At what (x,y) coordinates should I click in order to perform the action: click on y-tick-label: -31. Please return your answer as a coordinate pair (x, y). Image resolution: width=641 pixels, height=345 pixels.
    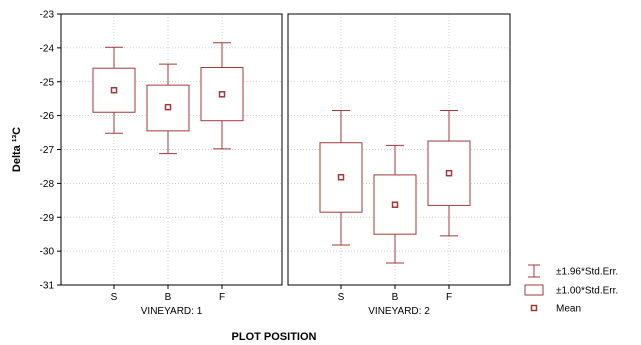
    Looking at the image, I should click on (47, 286).